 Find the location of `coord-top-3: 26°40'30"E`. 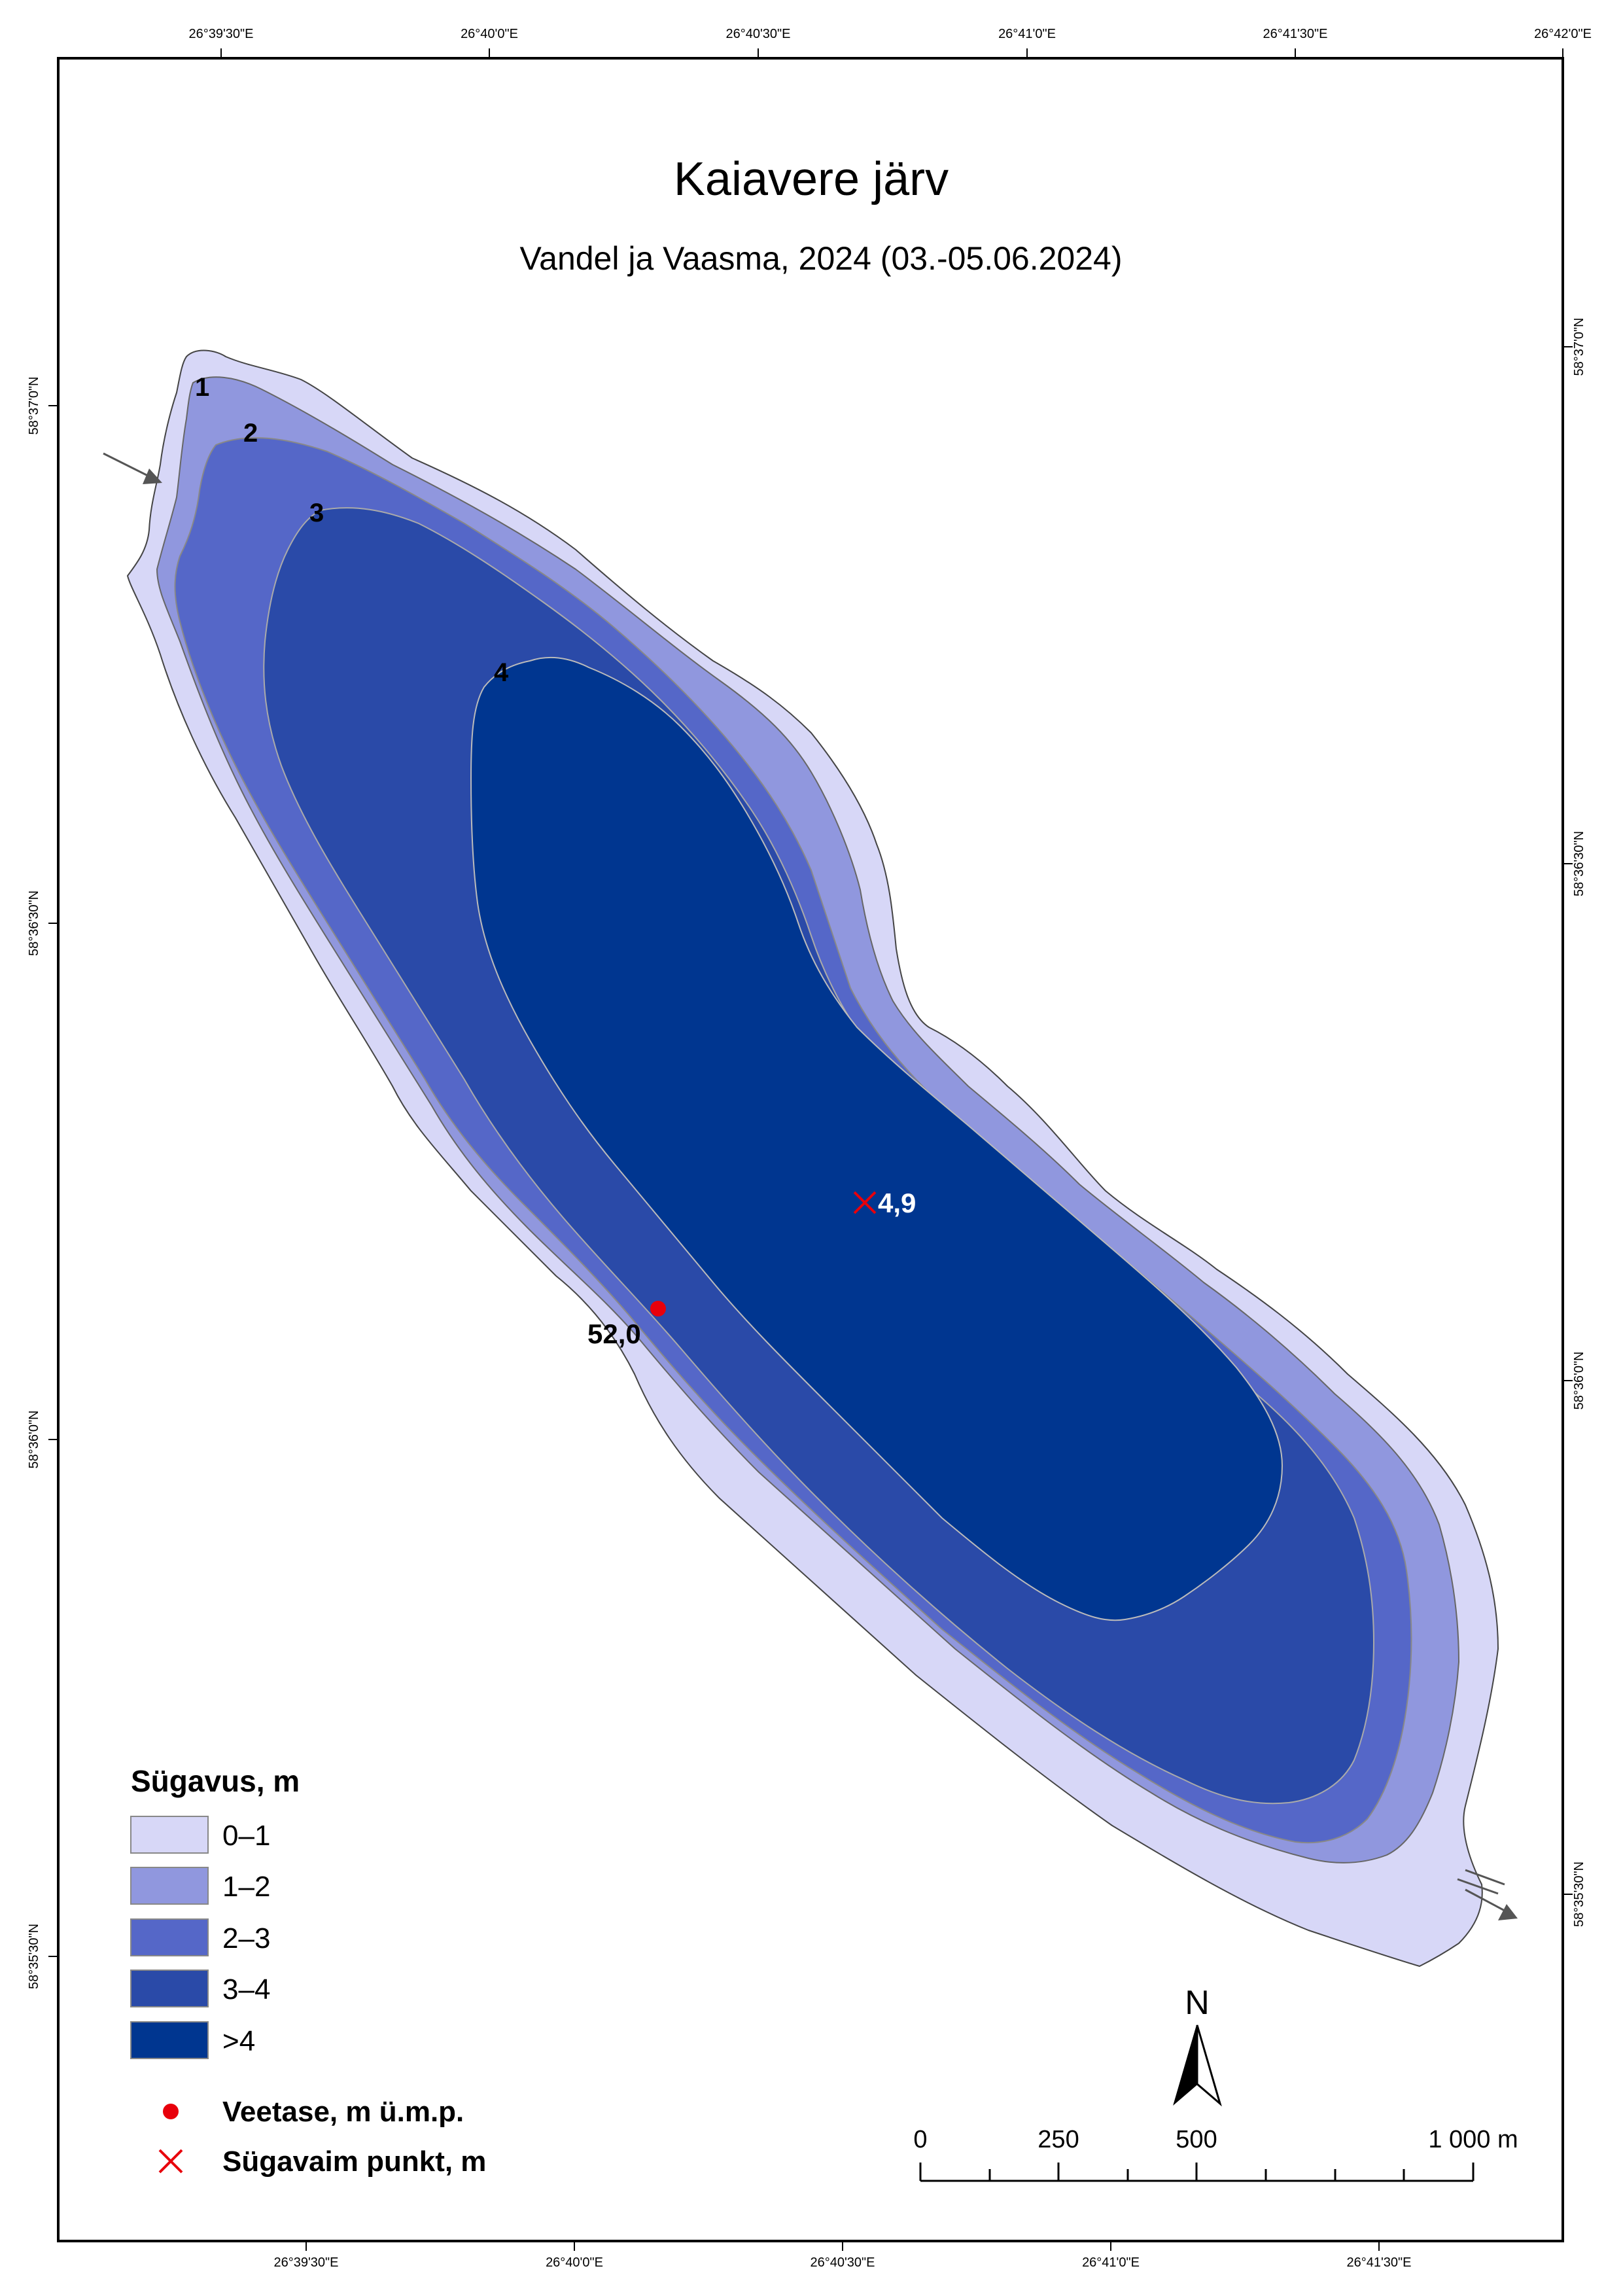

coord-top-3: 26°40'30"E is located at coordinates (759, 34).